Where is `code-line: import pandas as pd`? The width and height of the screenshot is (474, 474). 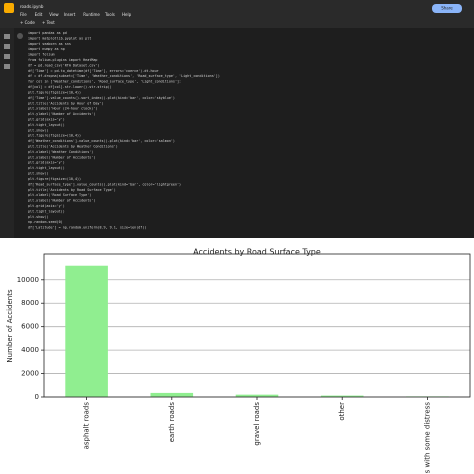
code-line: import pandas as pd is located at coordinates (47, 33).